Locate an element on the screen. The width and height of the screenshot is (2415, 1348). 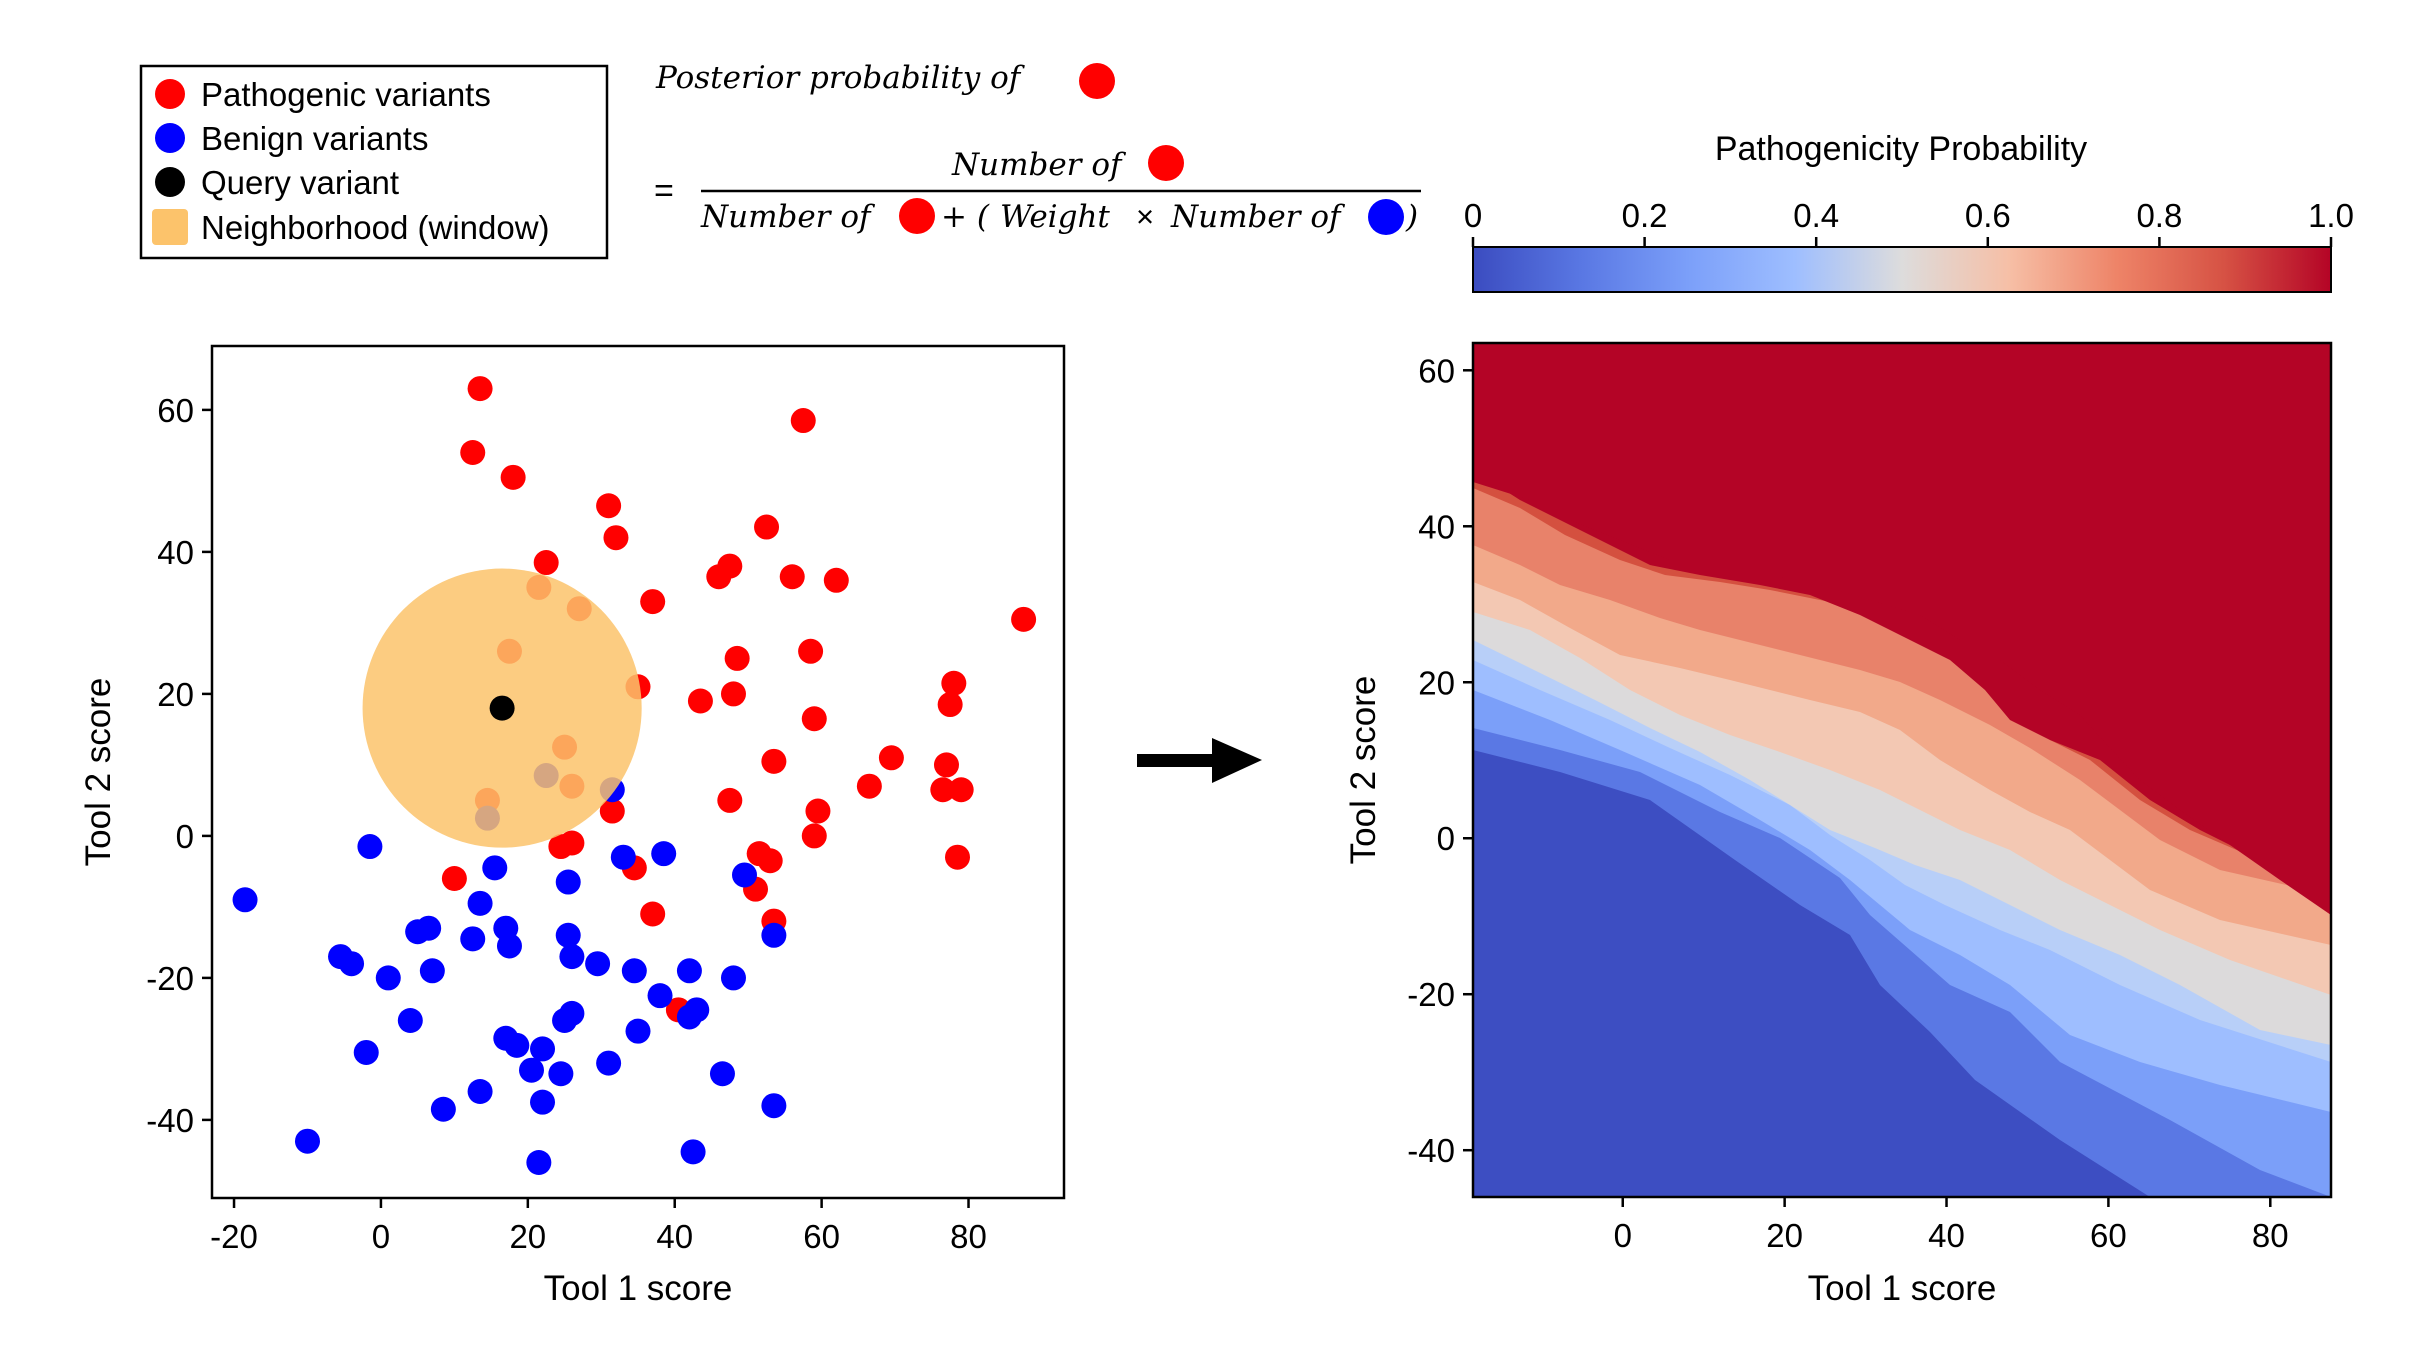
scatter-xtick-label: 0 is located at coordinates (381, 1236).